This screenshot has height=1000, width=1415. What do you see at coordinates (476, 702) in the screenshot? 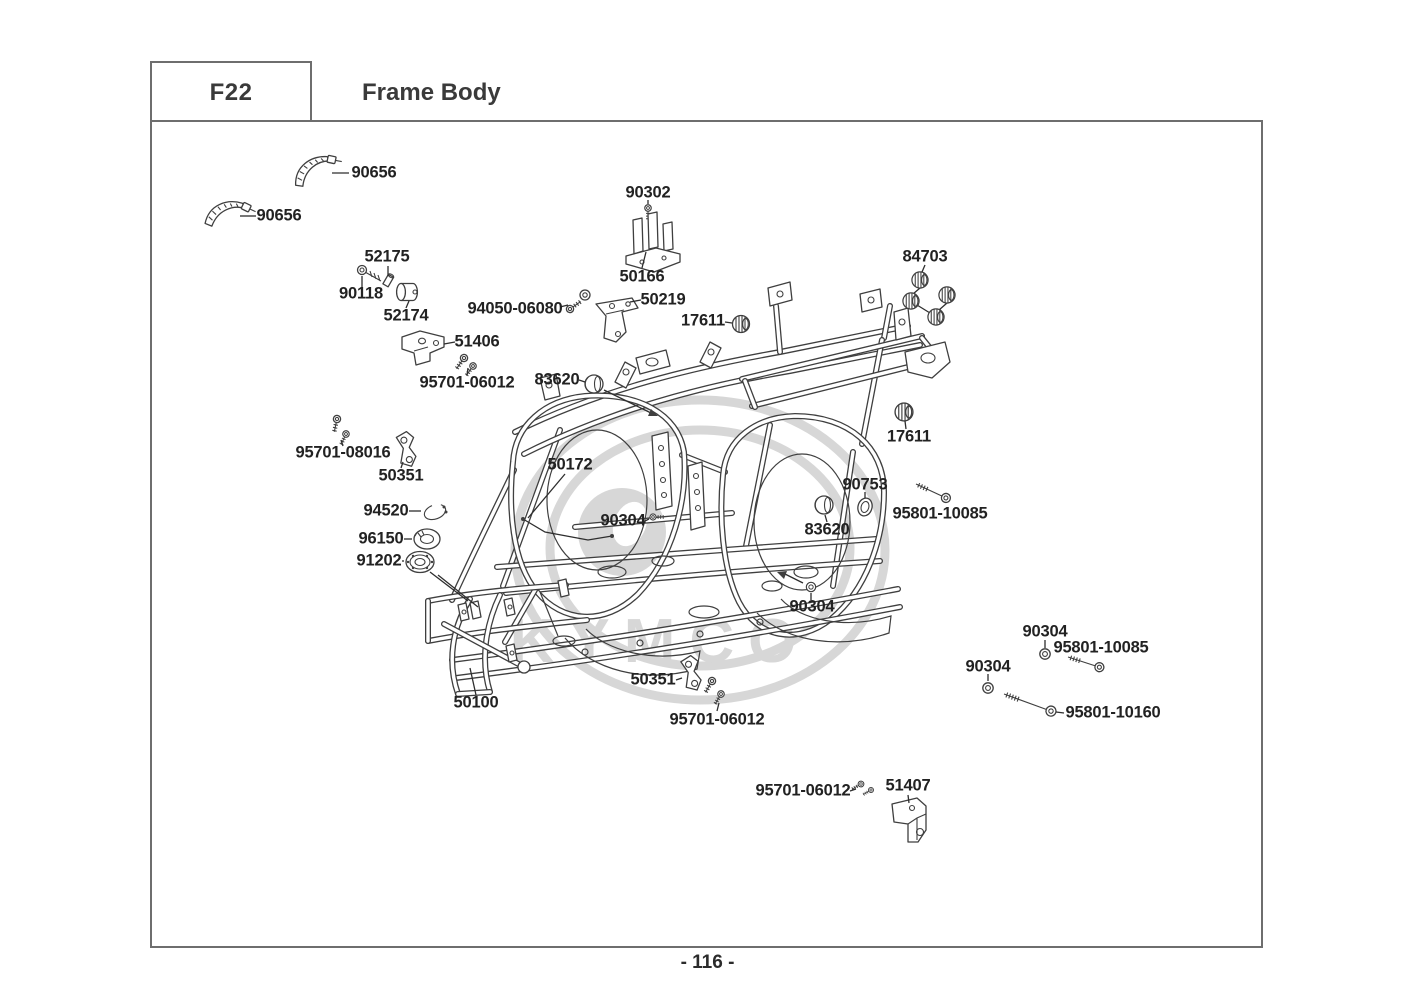
I see `part-label-50100: 50100` at bounding box center [476, 702].